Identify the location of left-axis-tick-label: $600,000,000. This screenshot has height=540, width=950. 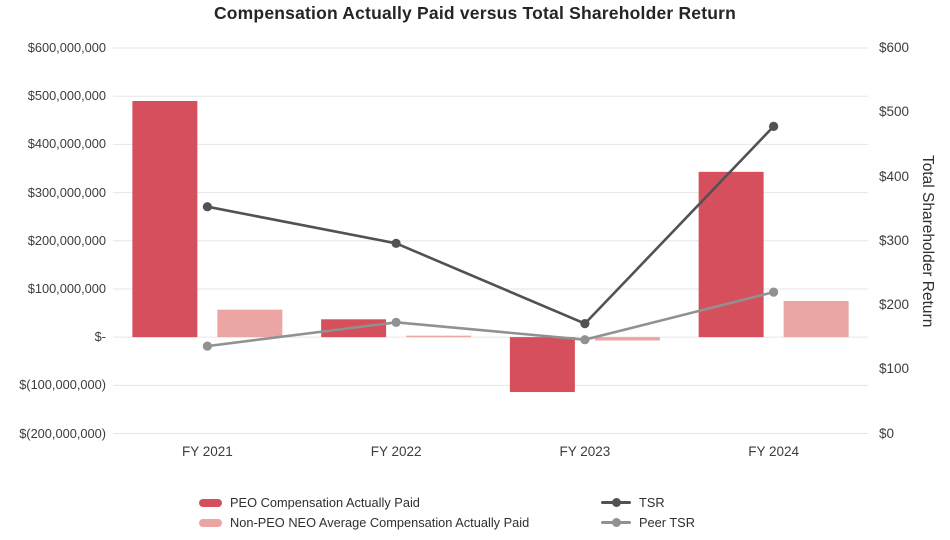
(66, 47).